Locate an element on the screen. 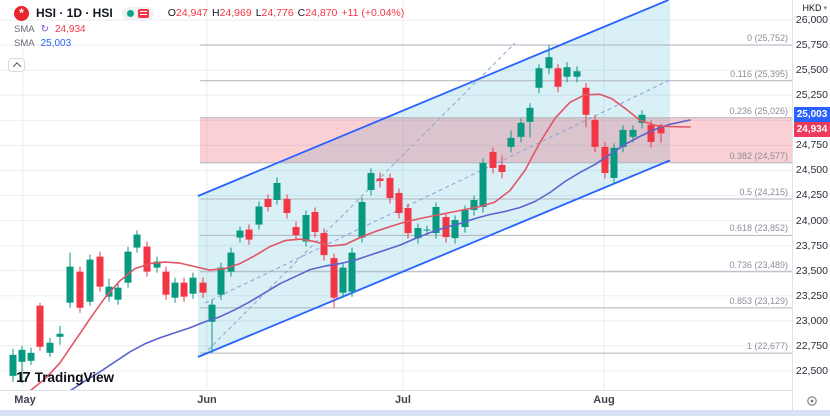  loading-loop-icon: ↻ is located at coordinates (44, 29).